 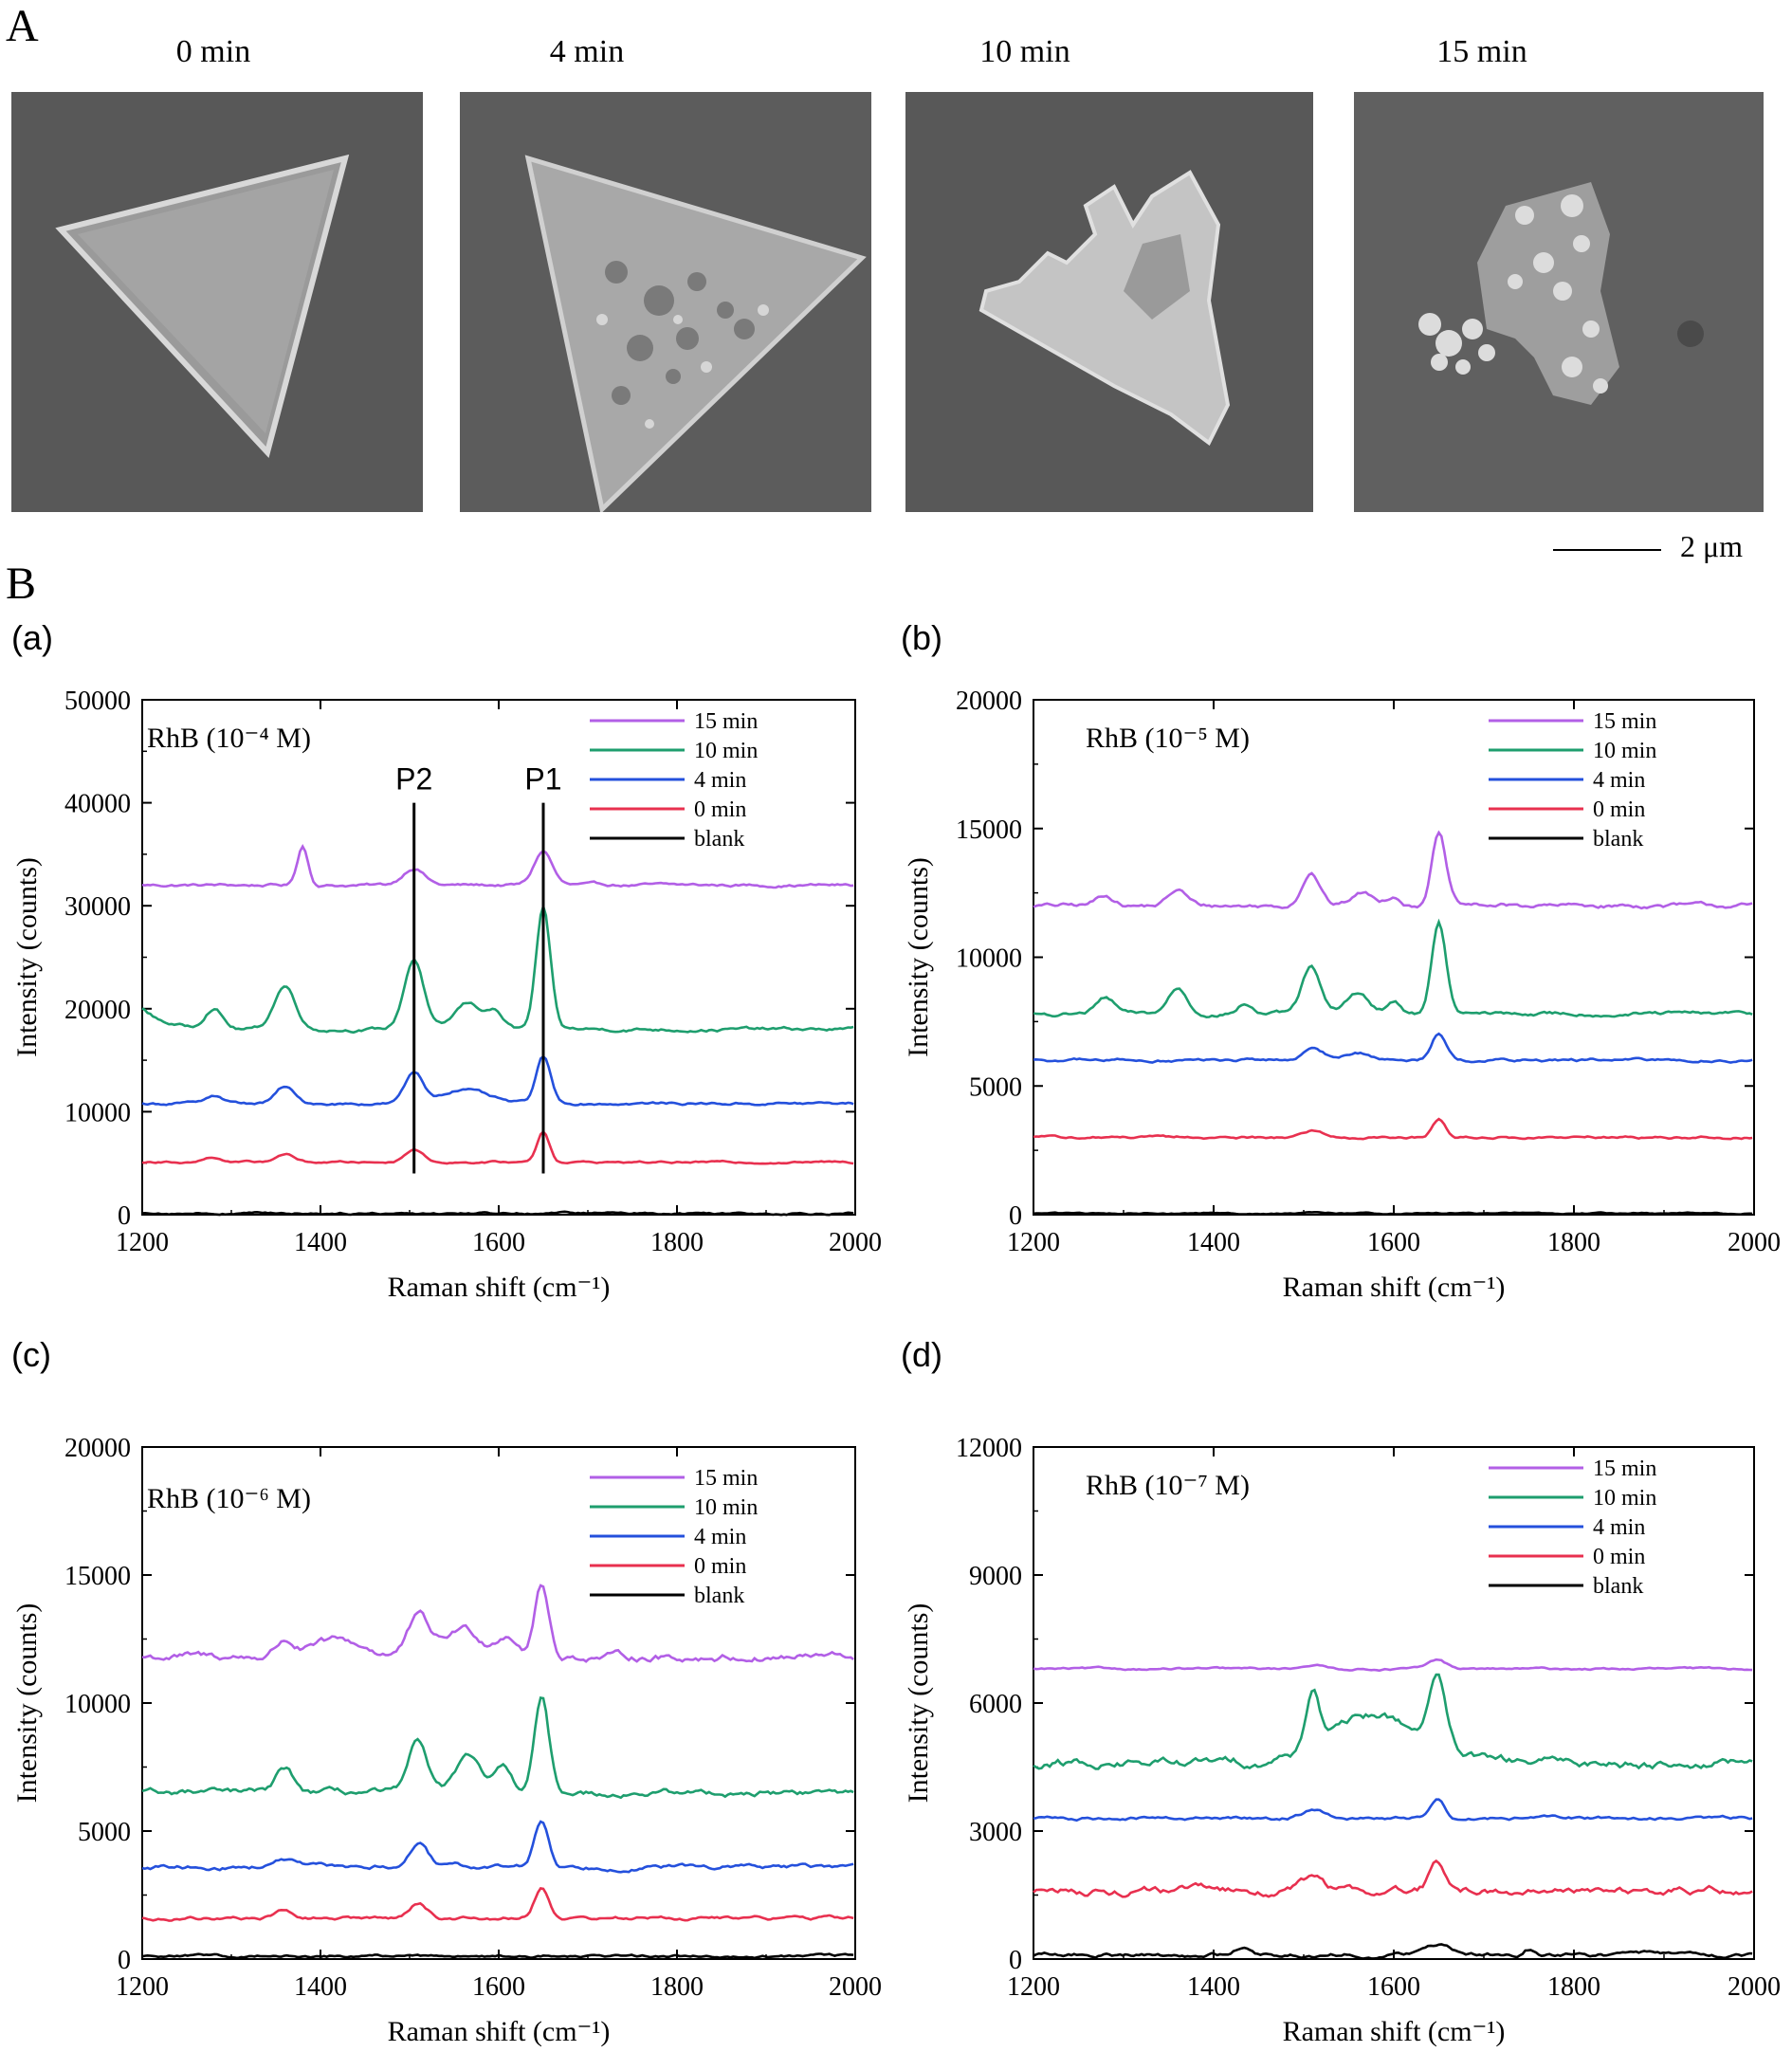 What do you see at coordinates (587, 51) in the screenshot?
I see `sem-title-1: 4 min` at bounding box center [587, 51].